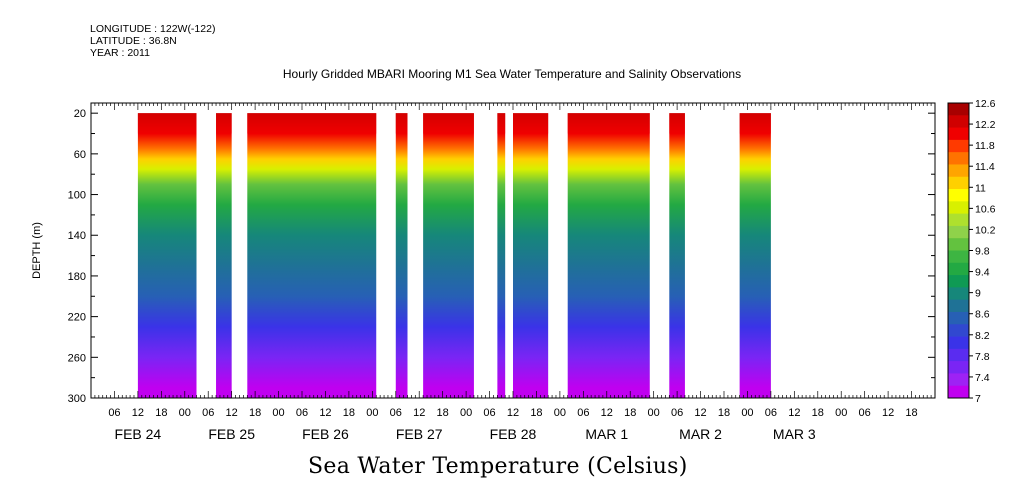 The width and height of the screenshot is (1009, 504). I want to click on colorbar-label: 11, so click(980, 188).